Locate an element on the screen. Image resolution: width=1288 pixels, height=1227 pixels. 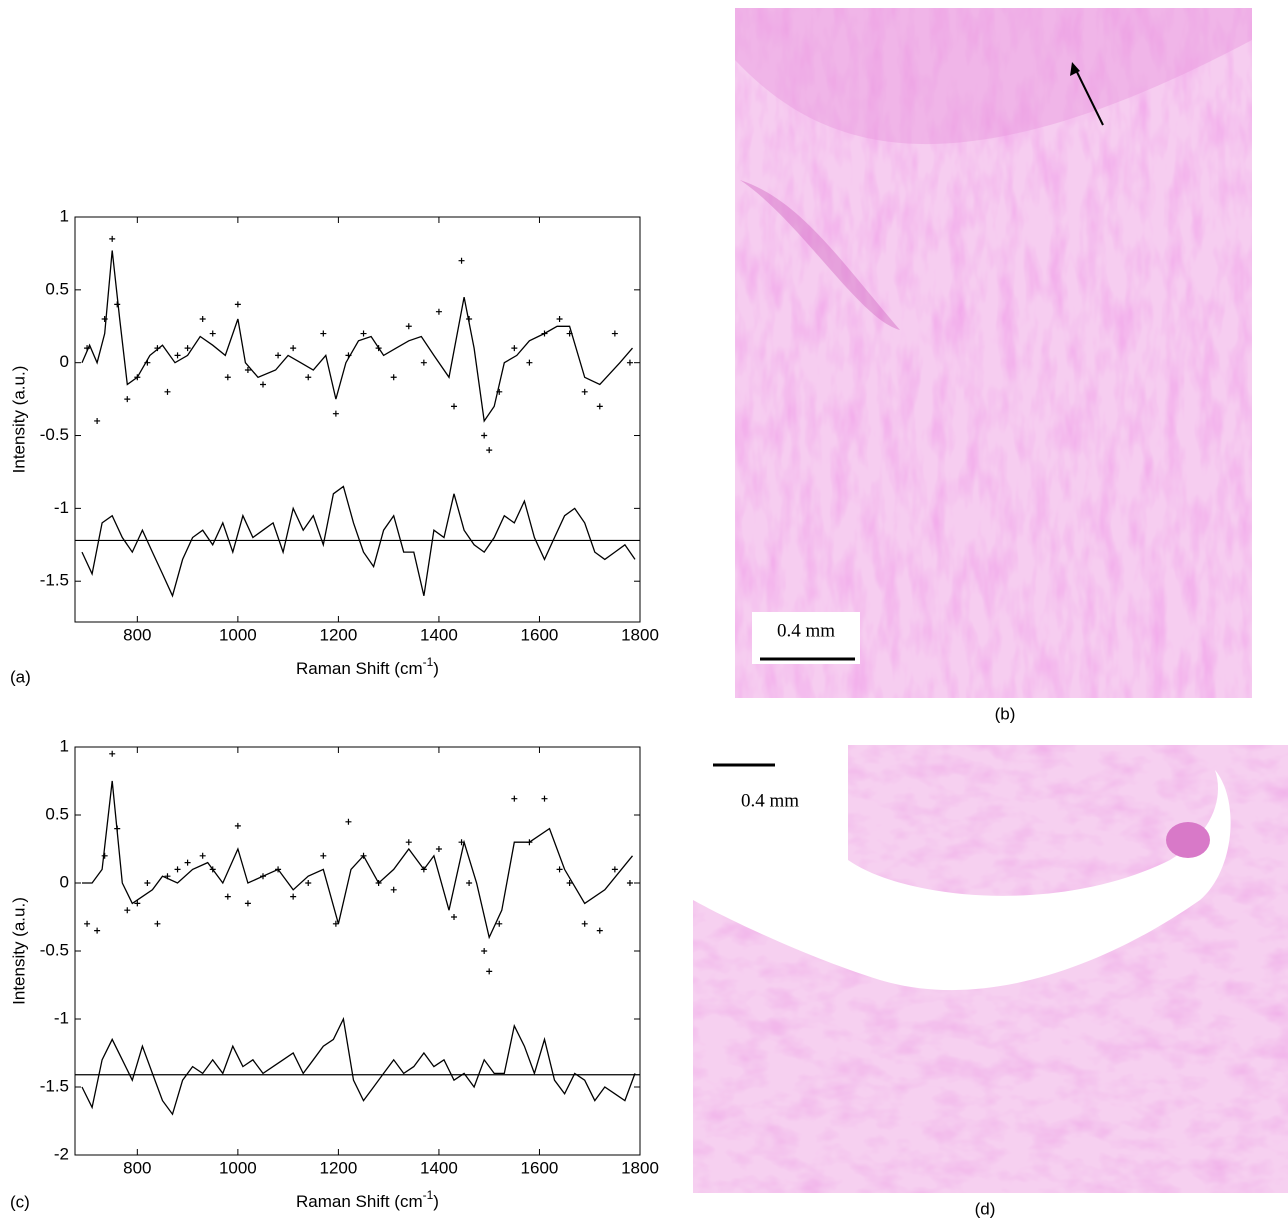
y-tick-label: -1 is located at coordinates (61, 1017).